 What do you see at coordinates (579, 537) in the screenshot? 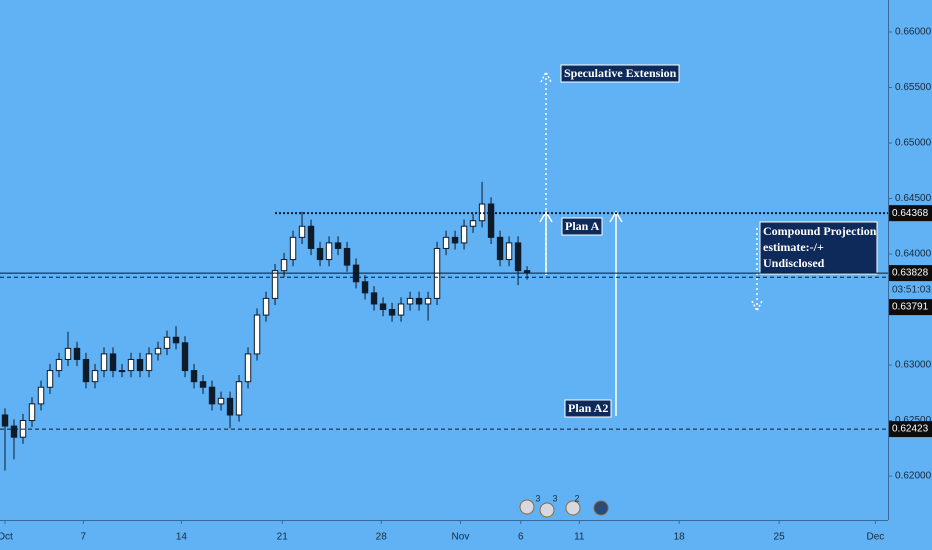
I see `x-tick-label: 11` at bounding box center [579, 537].